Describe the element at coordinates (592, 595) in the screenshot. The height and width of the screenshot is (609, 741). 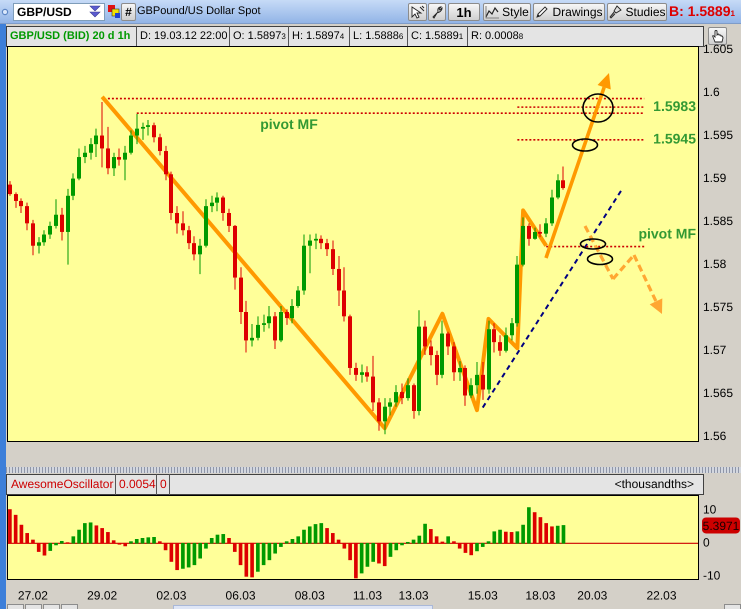
I see `x-tick-label: 20.03` at that location.